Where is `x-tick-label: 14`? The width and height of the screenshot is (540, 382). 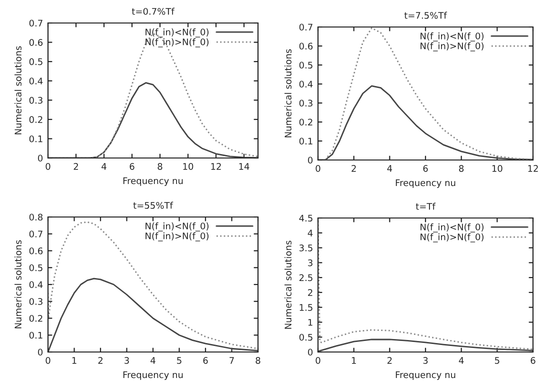 x-tick-label: 14 is located at coordinates (244, 166).